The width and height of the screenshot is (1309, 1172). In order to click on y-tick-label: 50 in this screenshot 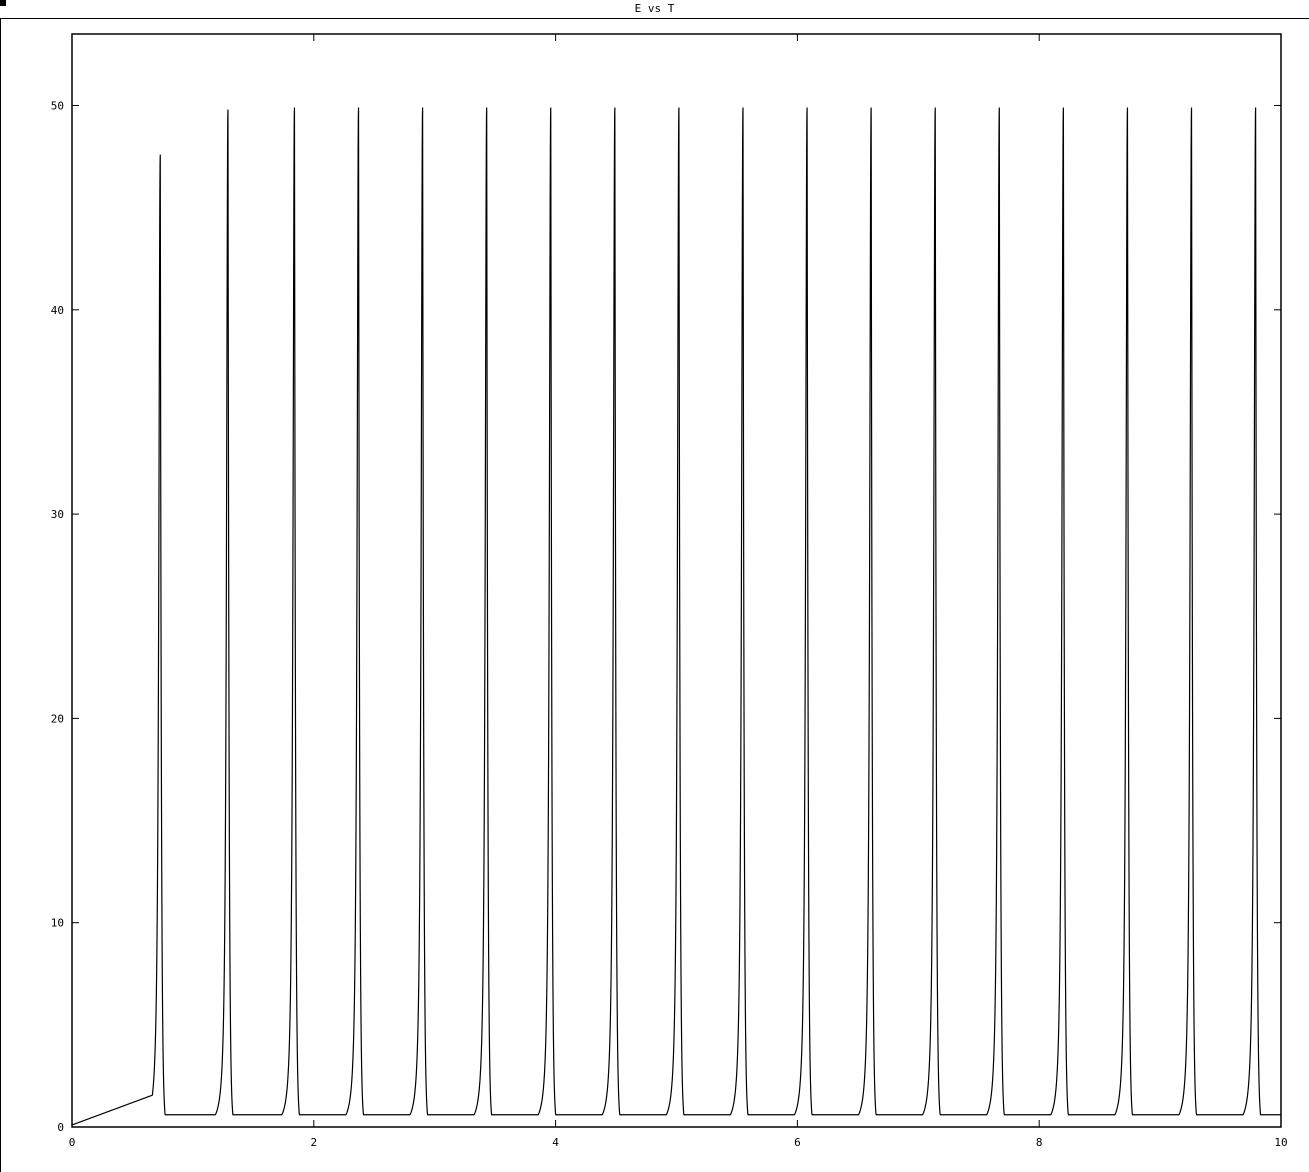, I will do `click(57, 106)`.